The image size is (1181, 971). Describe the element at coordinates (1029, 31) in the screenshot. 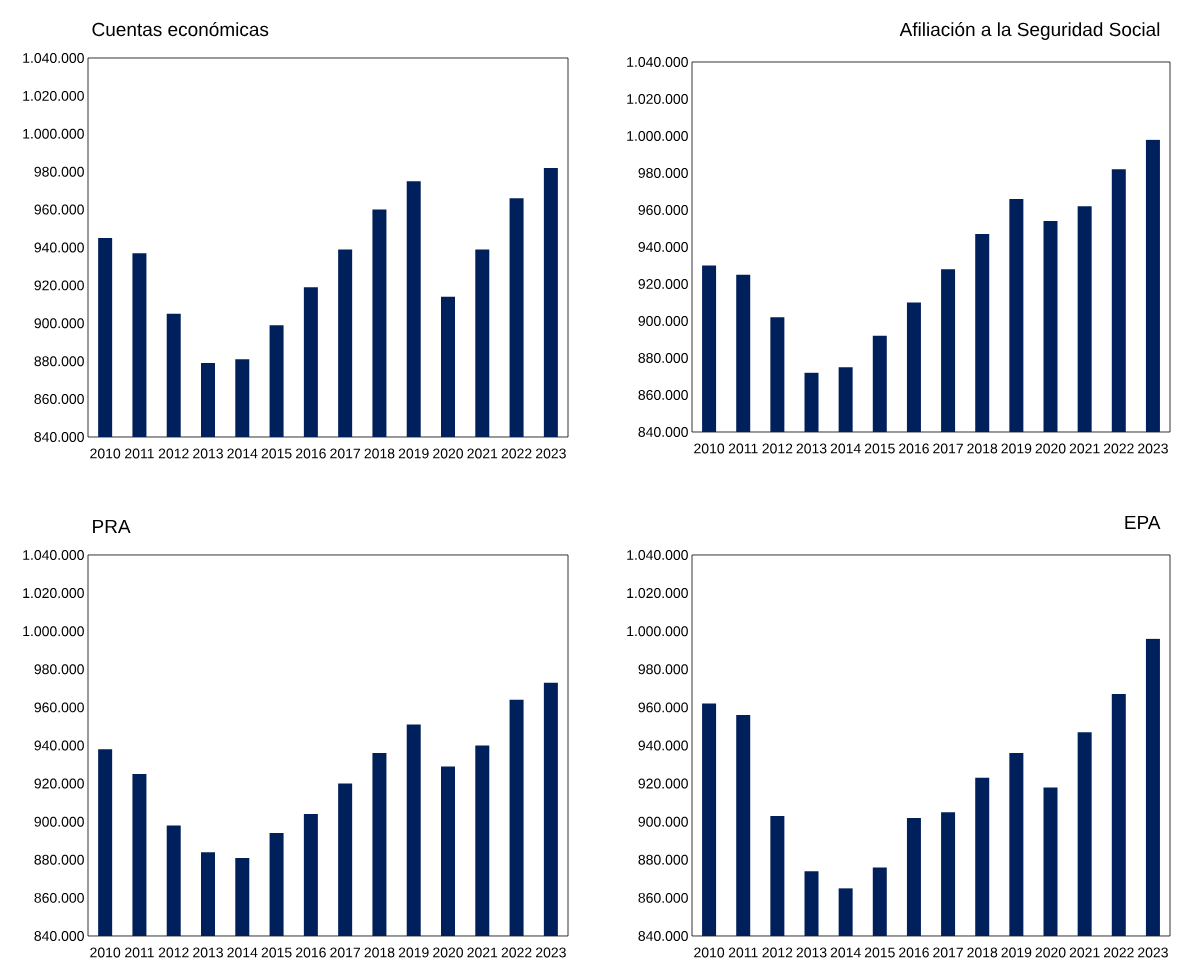

I see `chart-title: Afiliación a la Seguridad Social` at that location.